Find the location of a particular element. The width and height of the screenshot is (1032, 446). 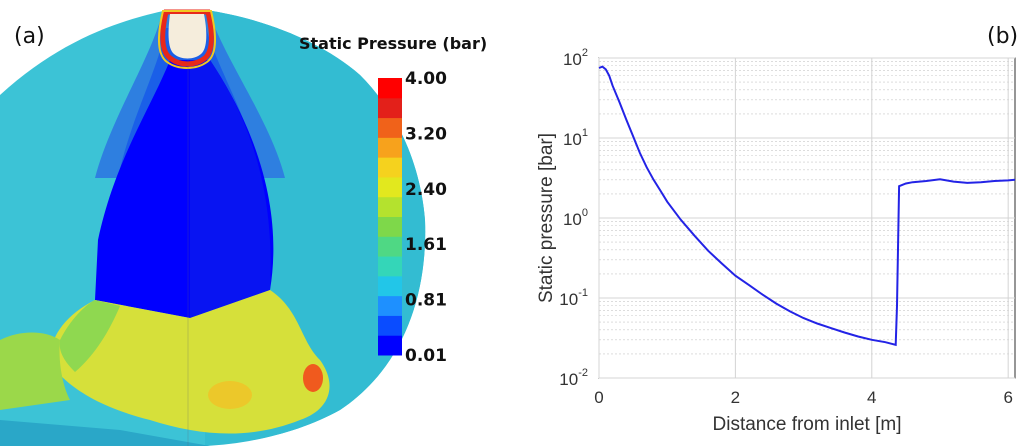

x-tick-label: 4 is located at coordinates (871, 397).